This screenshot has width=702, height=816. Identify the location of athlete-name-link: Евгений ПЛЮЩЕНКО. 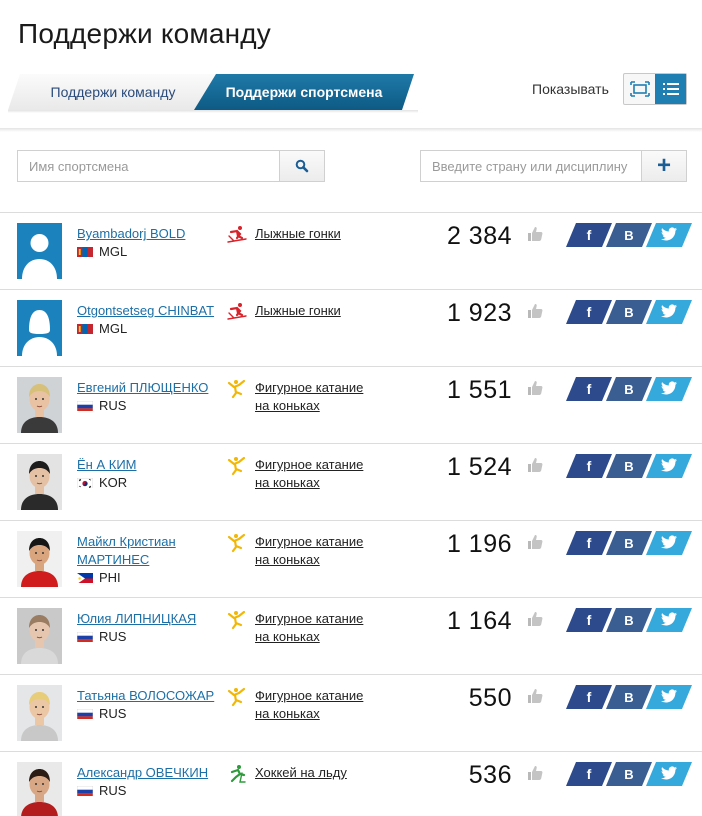
(143, 387).